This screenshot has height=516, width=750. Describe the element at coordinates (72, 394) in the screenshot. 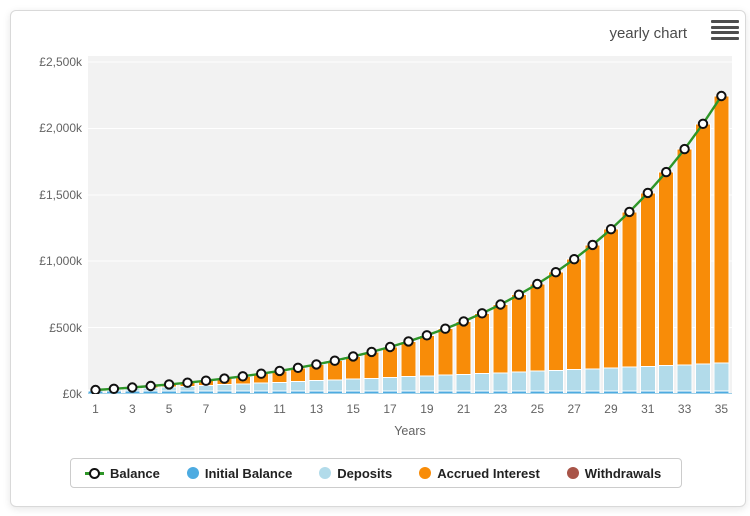

I see `y-axis-tick-label: £0k` at that location.